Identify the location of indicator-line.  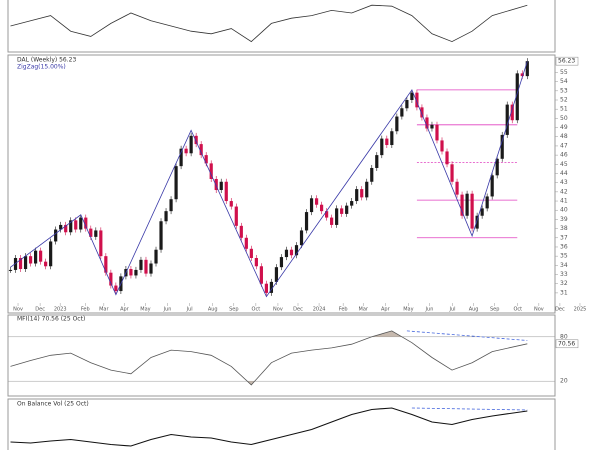
(269, 358).